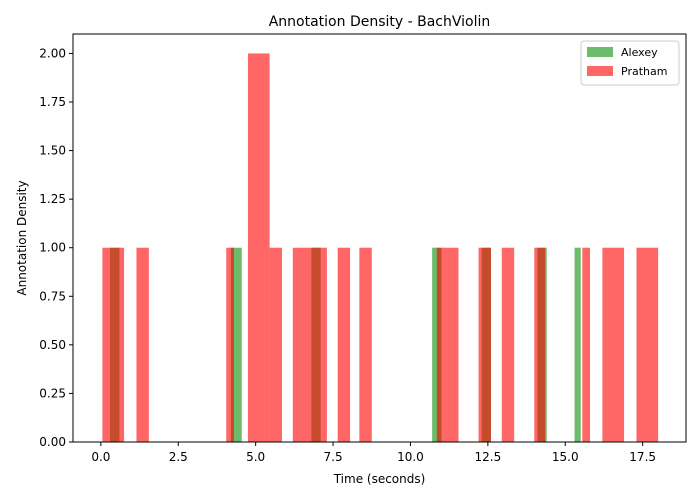  What do you see at coordinates (600, 71) in the screenshot?
I see `legend-swatch-pratham` at bounding box center [600, 71].